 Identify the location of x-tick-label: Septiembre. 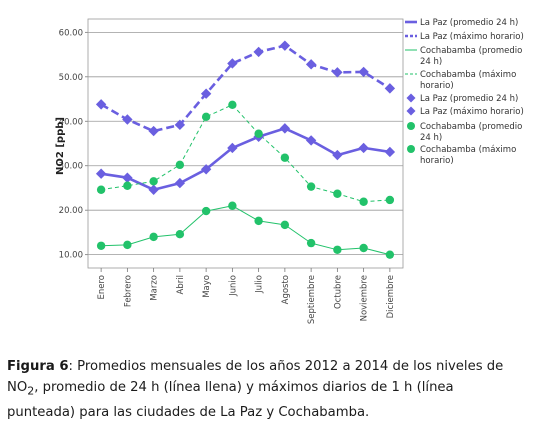
(312, 299).